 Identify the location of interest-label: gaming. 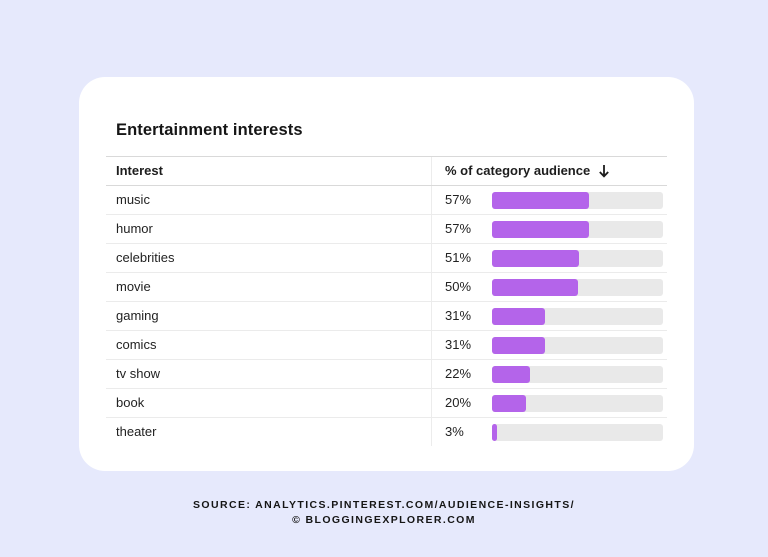
(137, 315).